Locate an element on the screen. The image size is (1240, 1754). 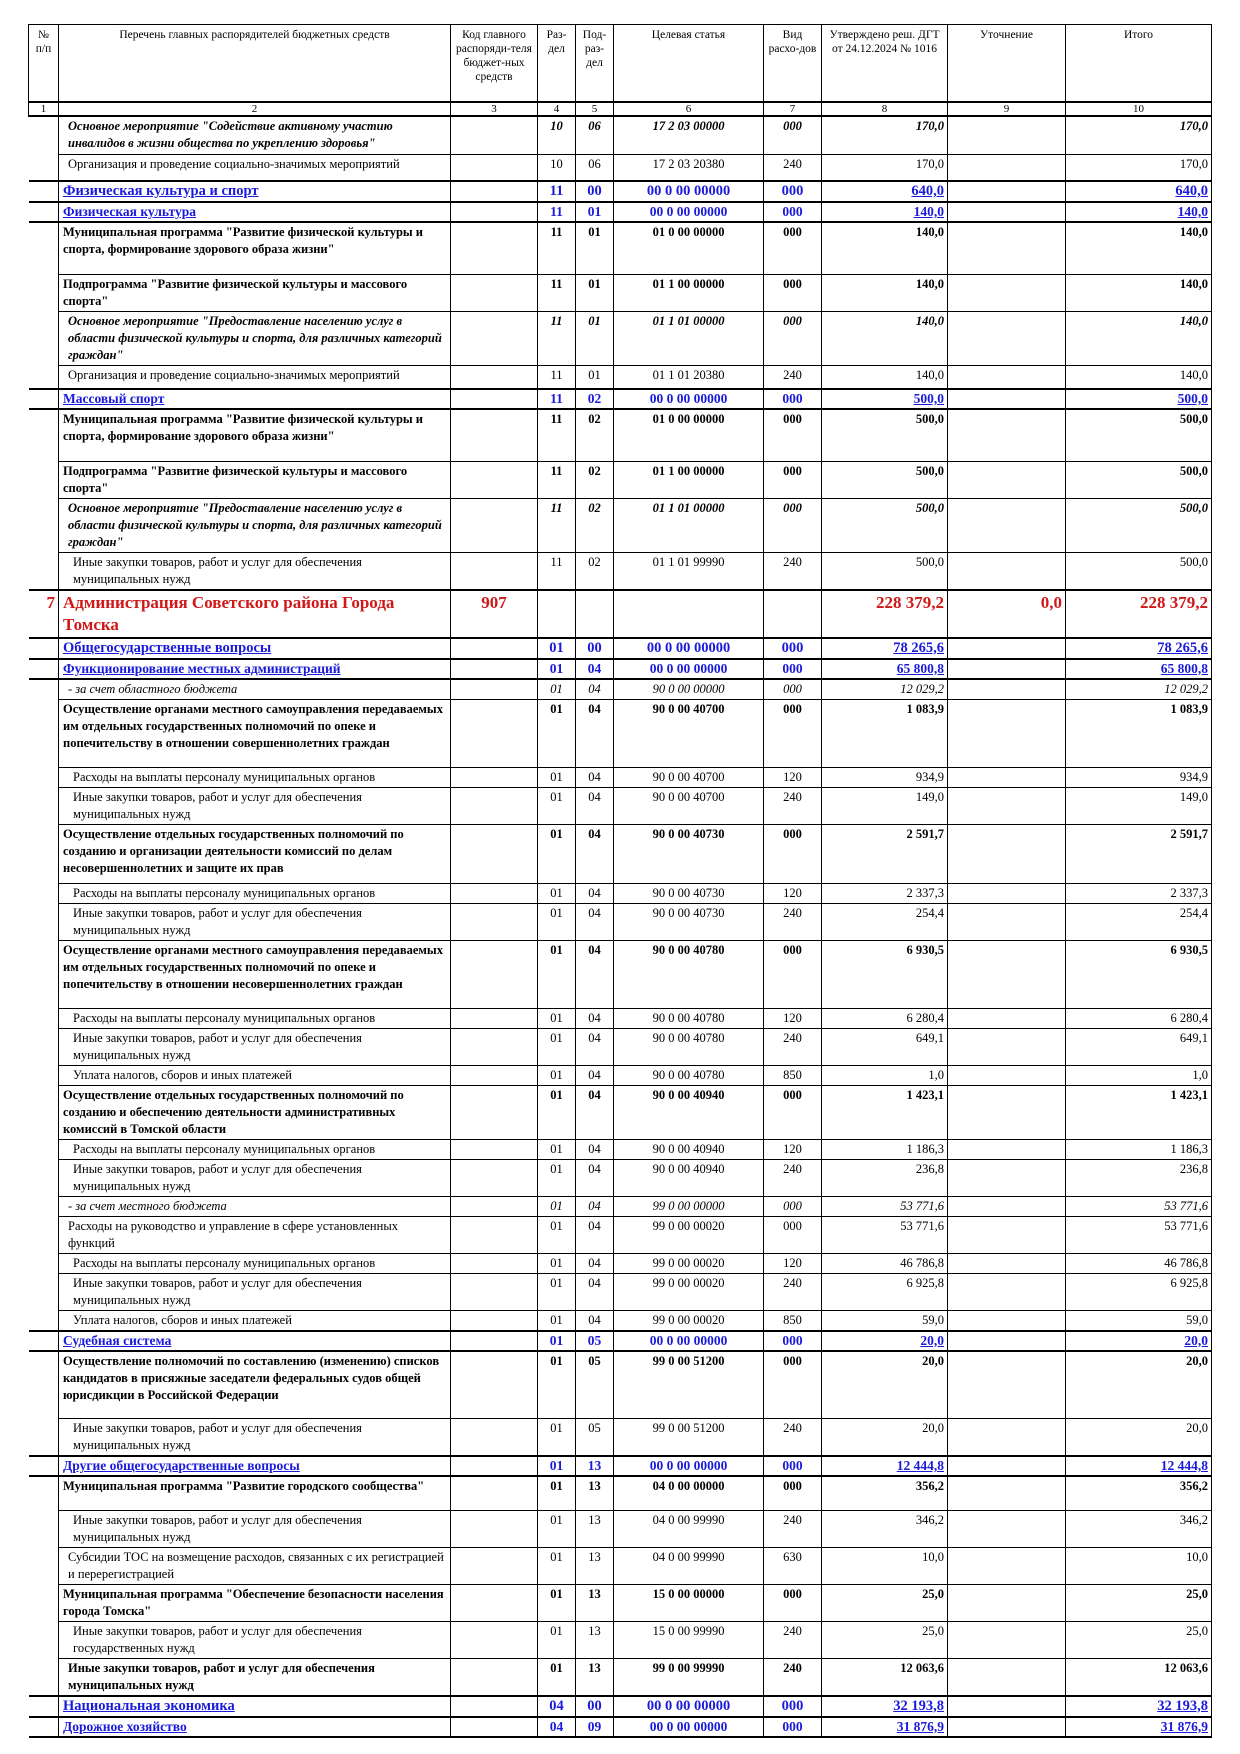
total-amount: 228 379,2 is located at coordinates (1138, 613).